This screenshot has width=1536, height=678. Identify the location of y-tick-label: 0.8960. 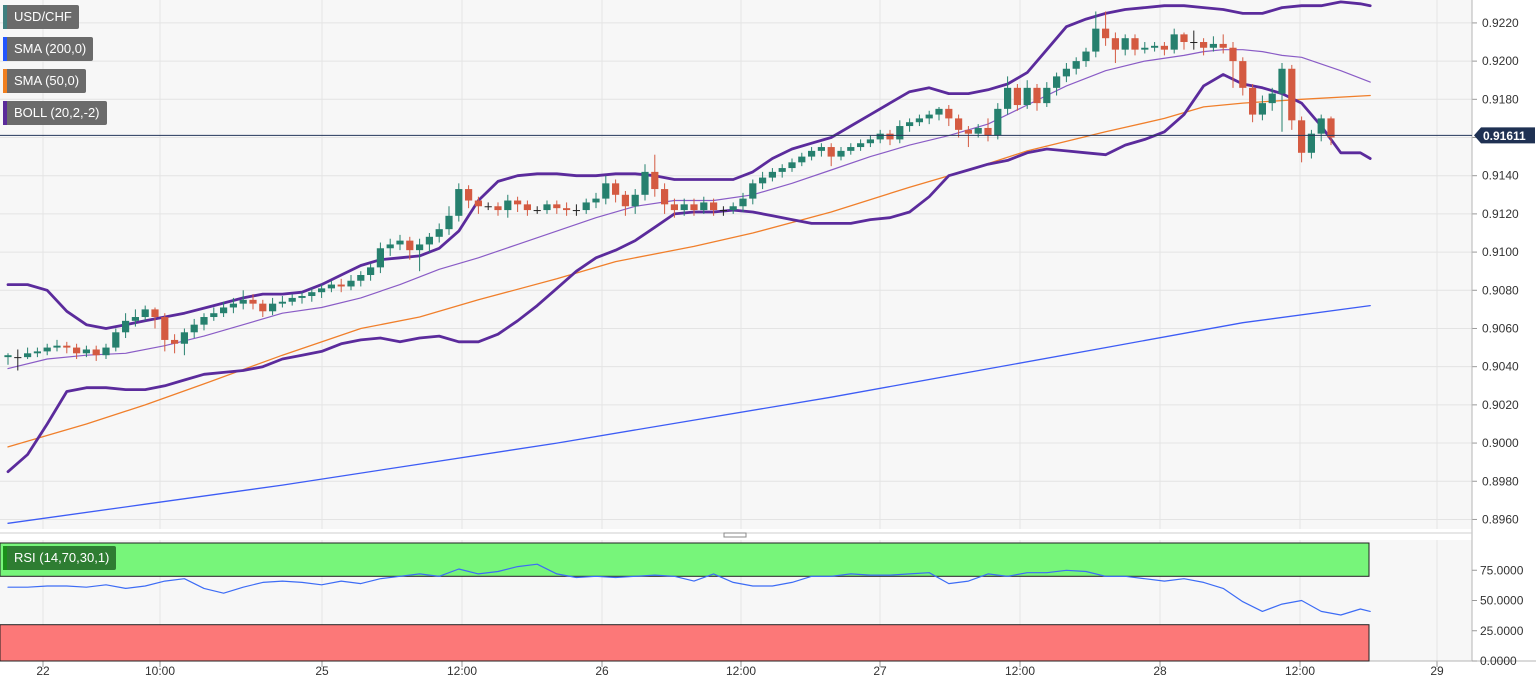
(1500, 519).